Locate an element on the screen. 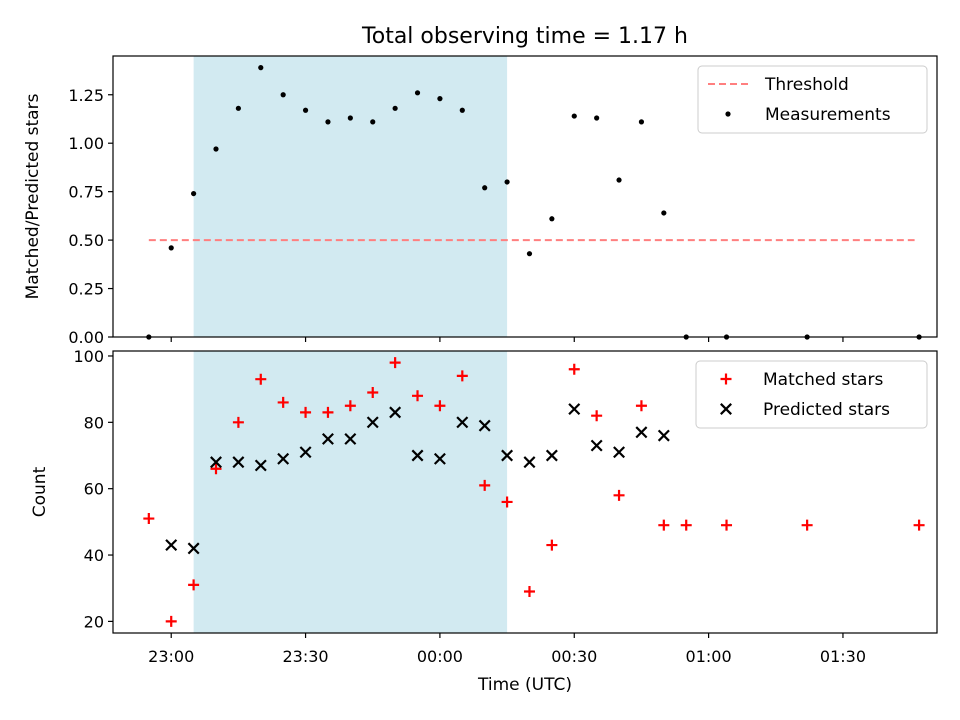 The height and width of the screenshot is (720, 960). ratio-y-tick-label: 1.25 is located at coordinates (86, 95).